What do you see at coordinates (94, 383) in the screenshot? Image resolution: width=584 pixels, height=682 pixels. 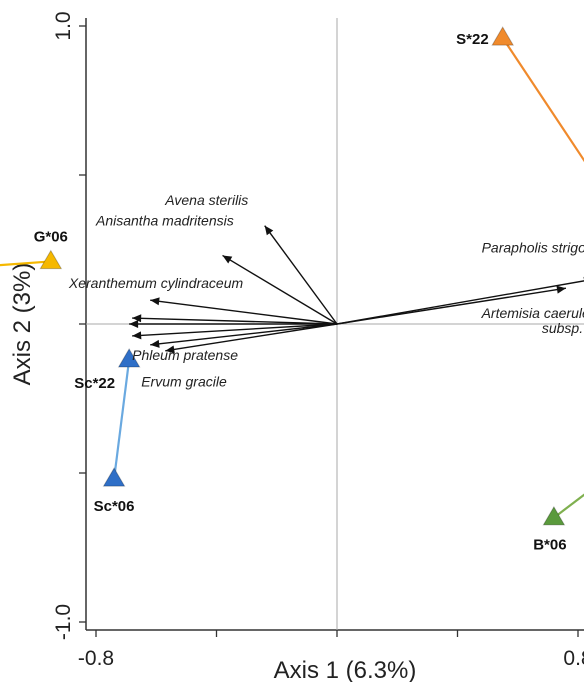 I see `site-label: Sc*22` at bounding box center [94, 383].